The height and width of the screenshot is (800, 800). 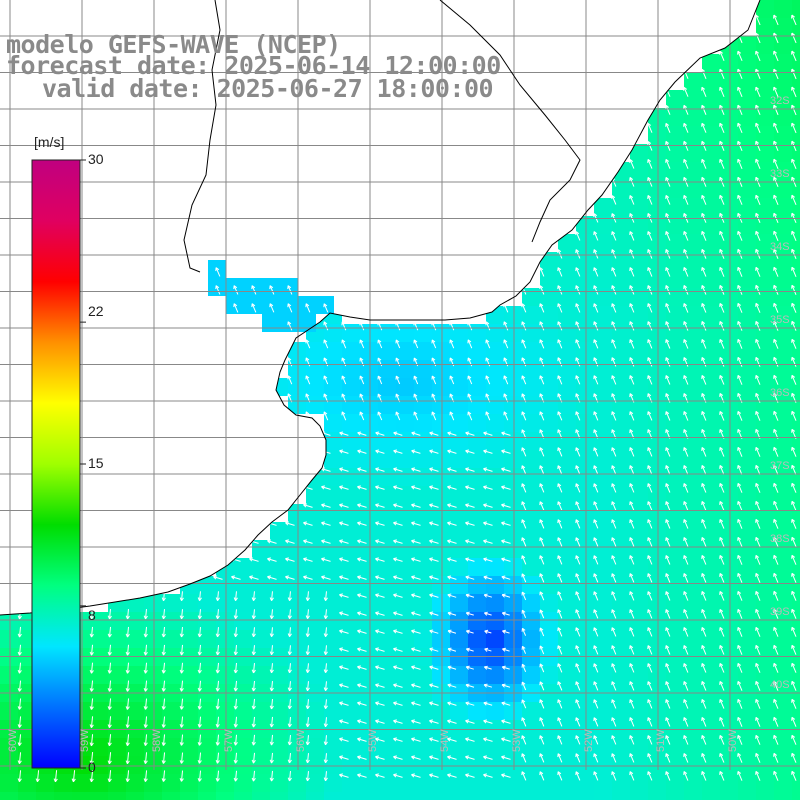 I want to click on longitude-label: 52W, so click(x=589, y=740).